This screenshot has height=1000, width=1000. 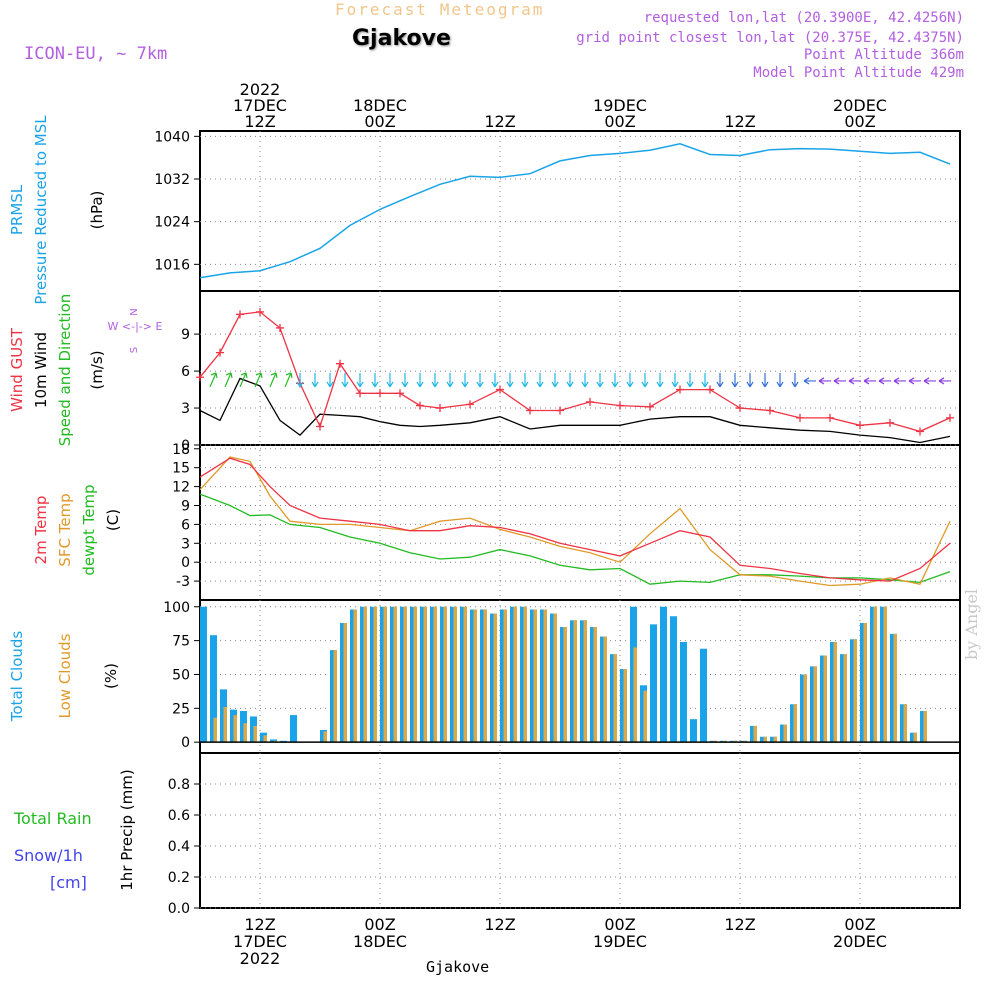 I want to click on y-tick-label: 1016, so click(x=172, y=265).